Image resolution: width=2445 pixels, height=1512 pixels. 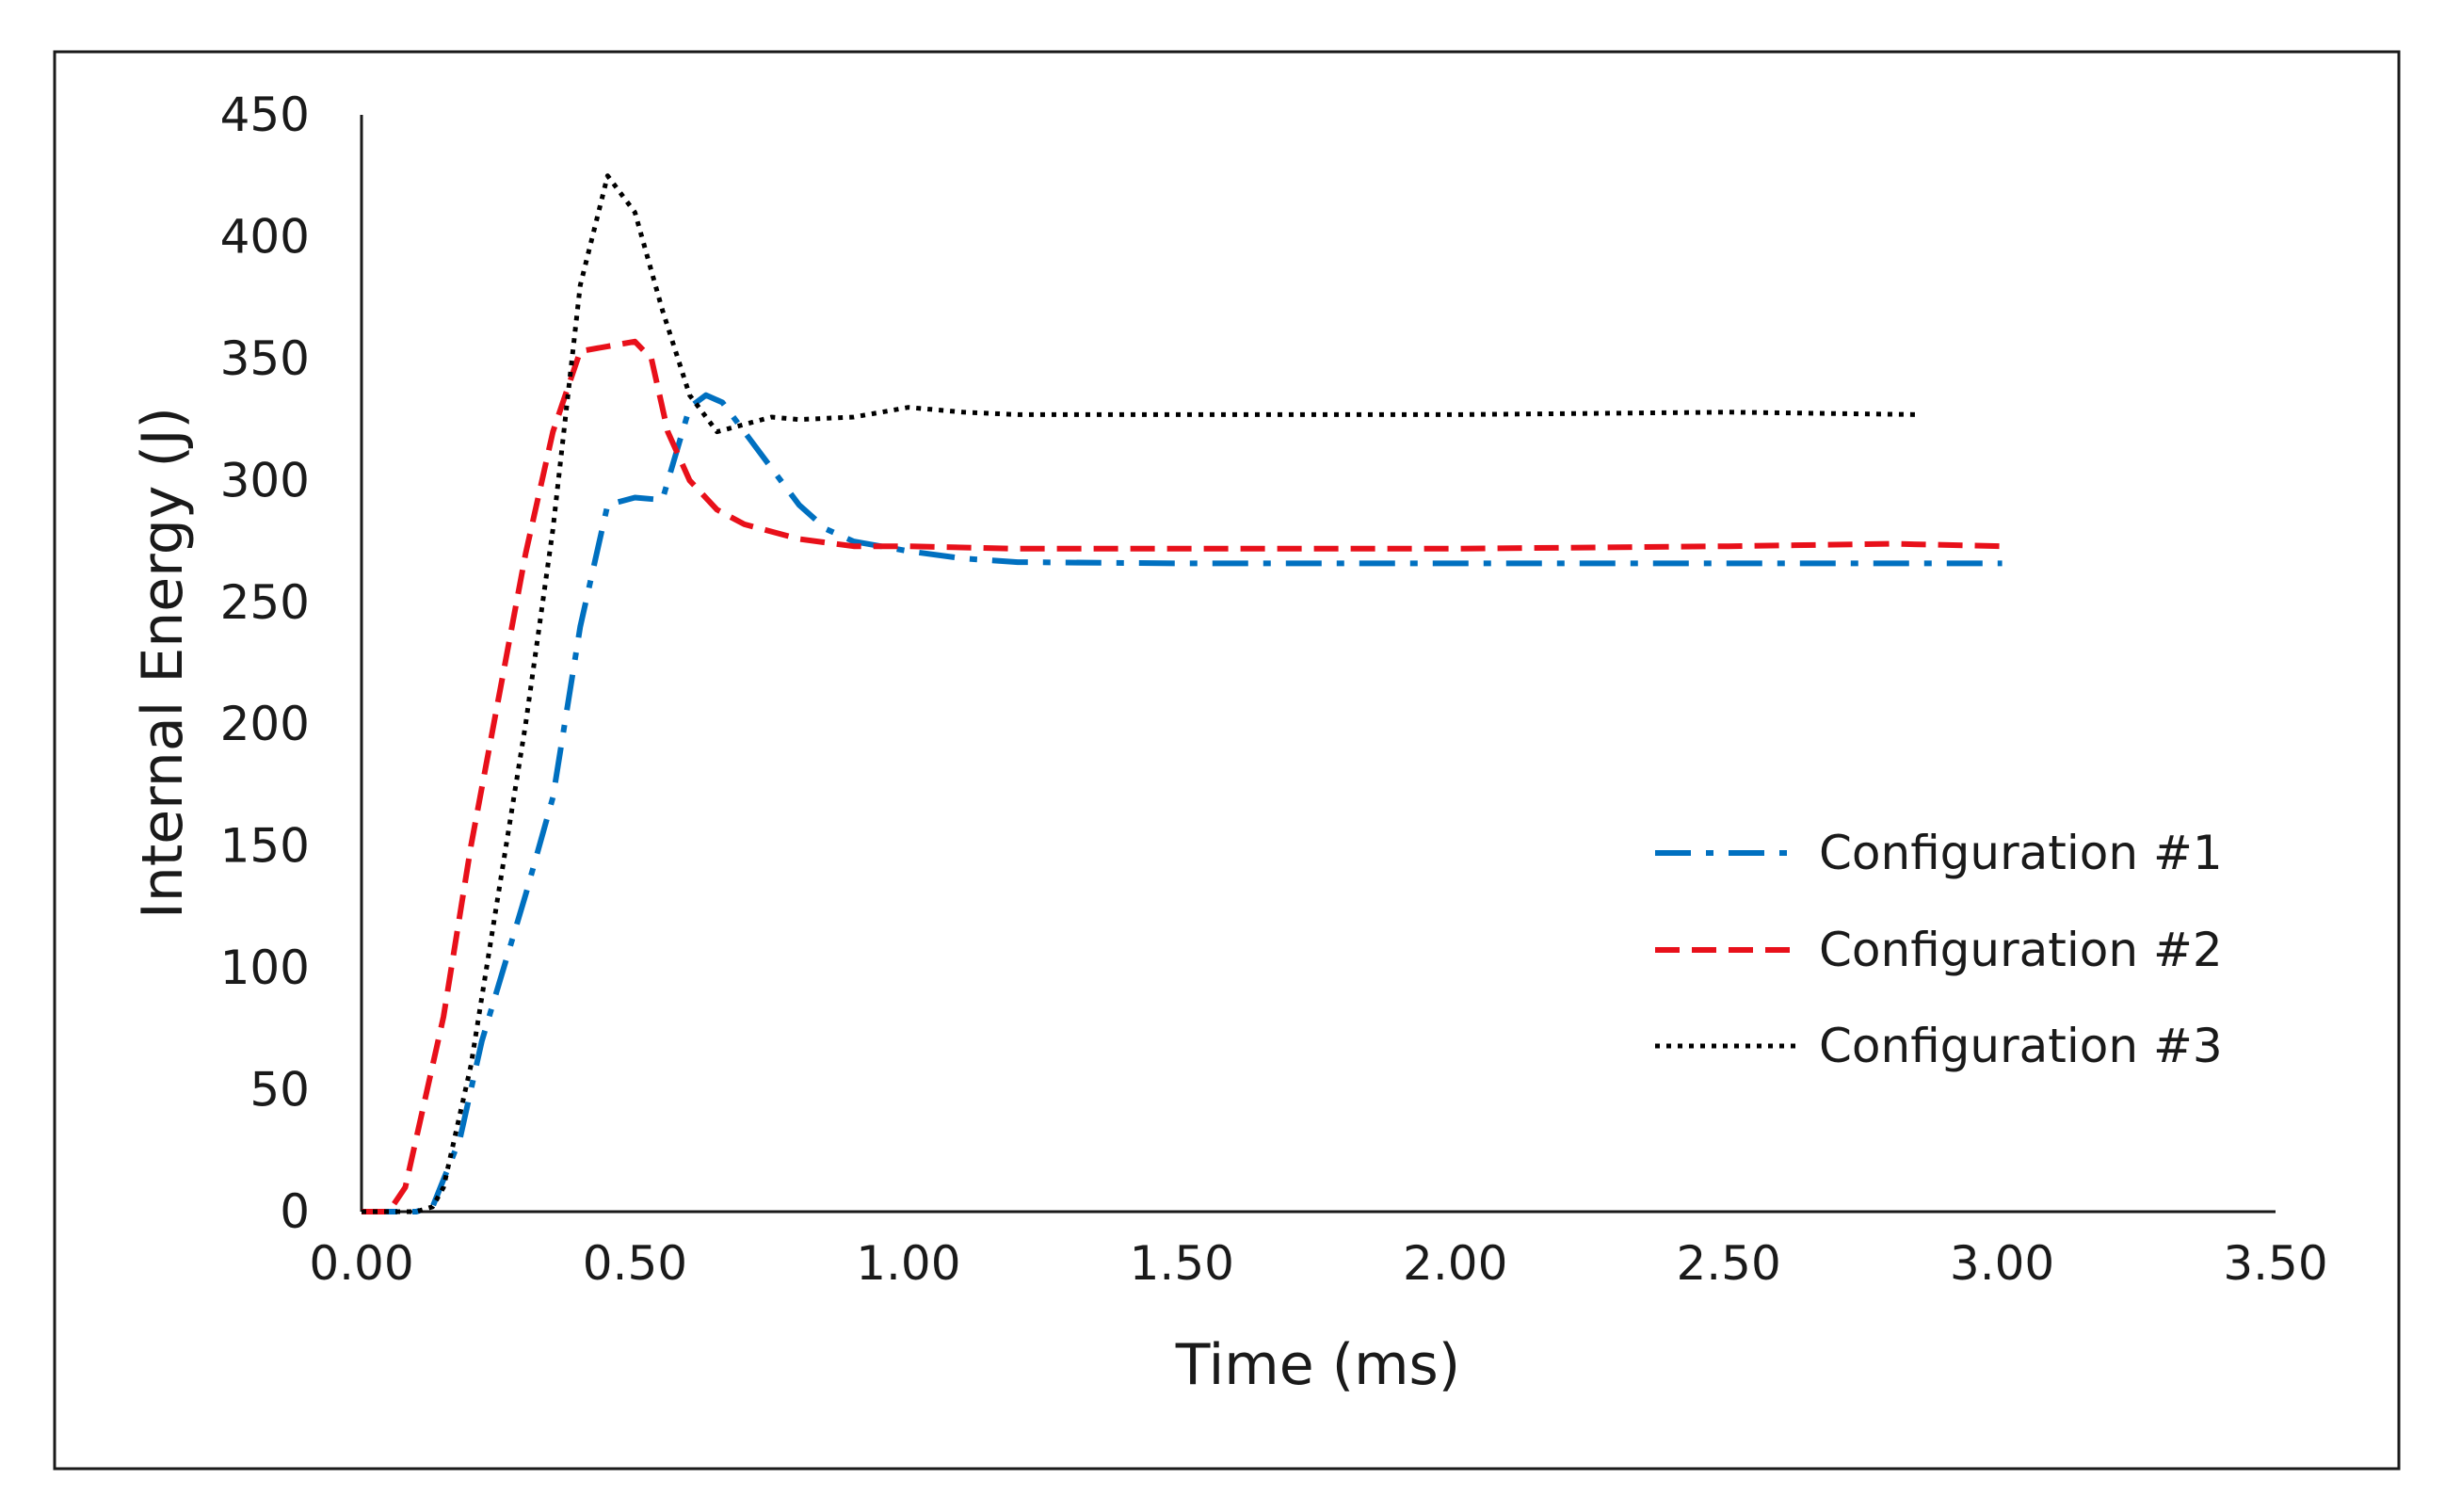 I want to click on x-tick-label: 2.00, so click(x=1455, y=1263).